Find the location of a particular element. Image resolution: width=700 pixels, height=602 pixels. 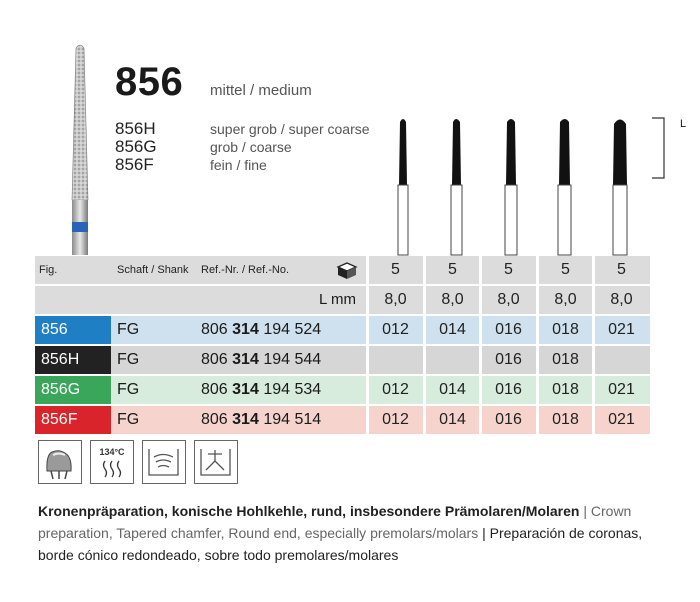

length-row: L mm 8,0 8,0 8,0 8,0 8,0 is located at coordinates (342, 300).